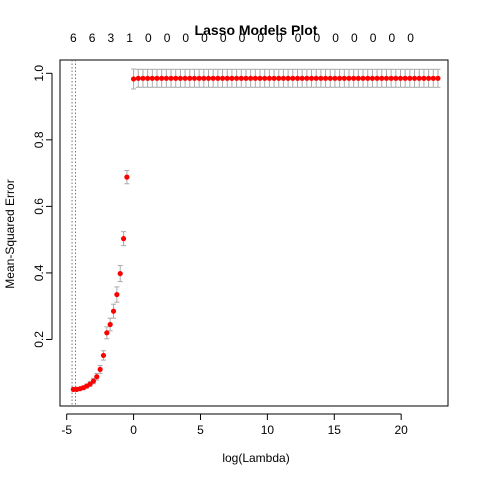  I want to click on x-tick-label: 5, so click(200, 430).